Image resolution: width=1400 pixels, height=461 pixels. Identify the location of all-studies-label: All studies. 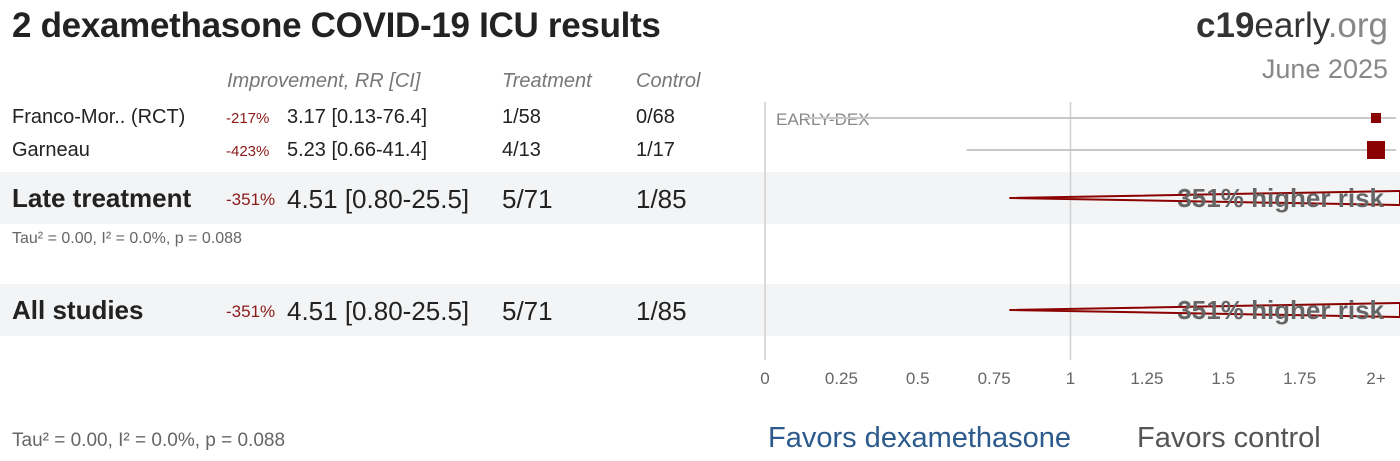
(78, 310).